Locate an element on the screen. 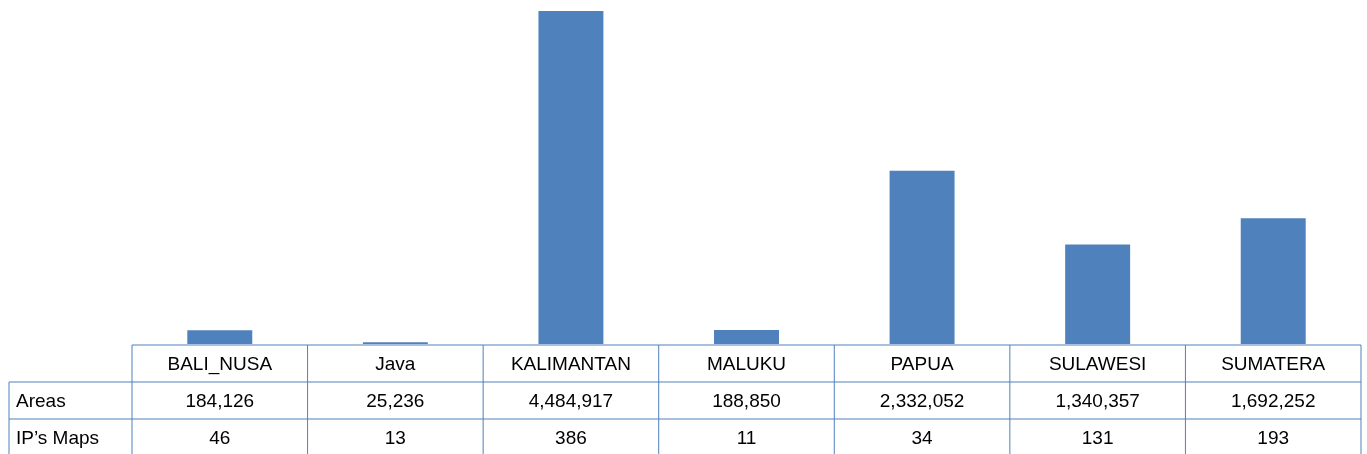 Image resolution: width=1367 pixels, height=454 pixels. data-label: 13 is located at coordinates (395, 437).